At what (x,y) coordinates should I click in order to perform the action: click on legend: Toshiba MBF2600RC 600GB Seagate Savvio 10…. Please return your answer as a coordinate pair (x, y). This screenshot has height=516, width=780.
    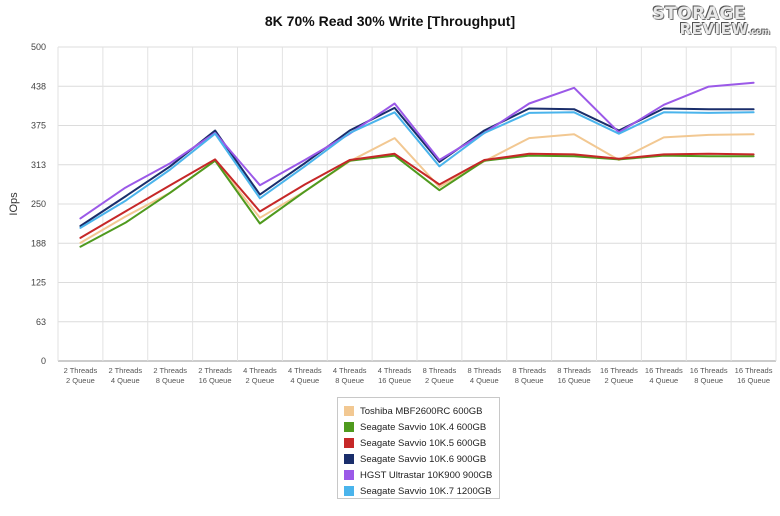
    Looking at the image, I should click on (418, 448).